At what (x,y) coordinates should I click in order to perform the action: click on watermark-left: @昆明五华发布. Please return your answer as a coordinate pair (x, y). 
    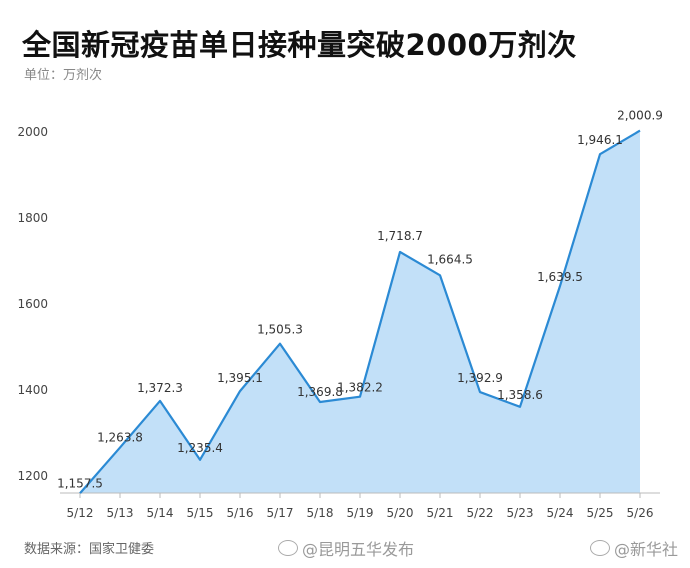
    Looking at the image, I should click on (346, 548).